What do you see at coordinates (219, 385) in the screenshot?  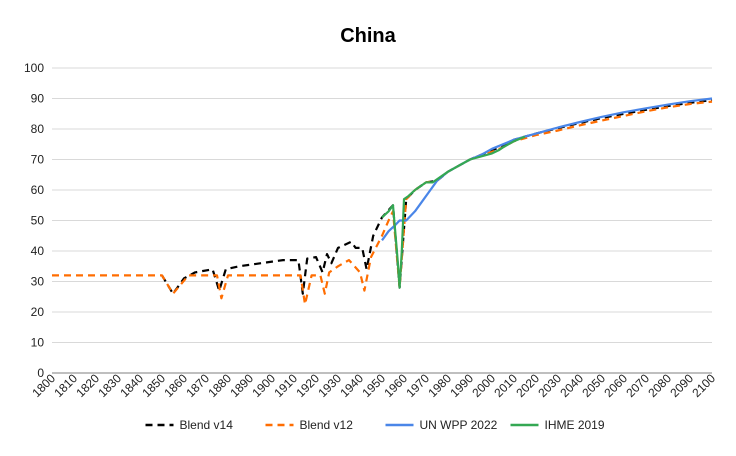 I see `x-tick-label: 1880` at bounding box center [219, 385].